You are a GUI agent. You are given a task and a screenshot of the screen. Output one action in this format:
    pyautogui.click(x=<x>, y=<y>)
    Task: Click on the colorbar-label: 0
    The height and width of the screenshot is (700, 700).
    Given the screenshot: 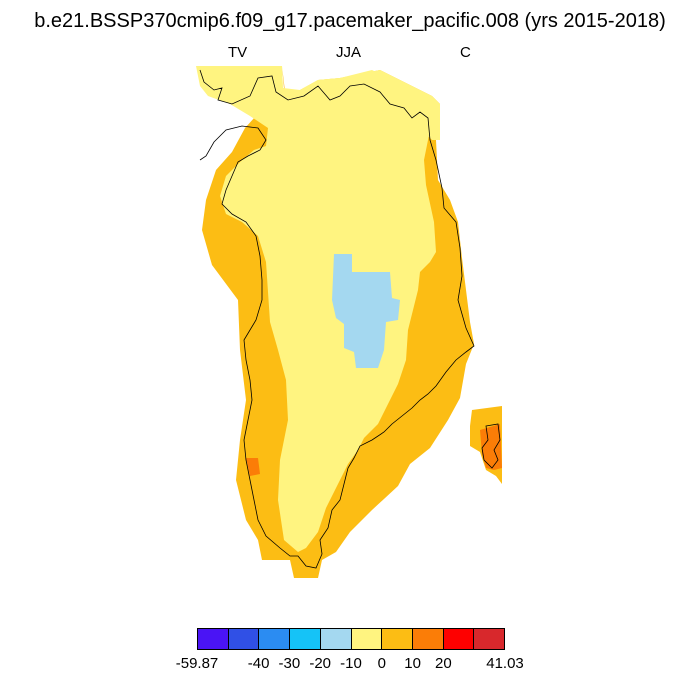 What is the action you would take?
    pyautogui.click(x=381, y=663)
    